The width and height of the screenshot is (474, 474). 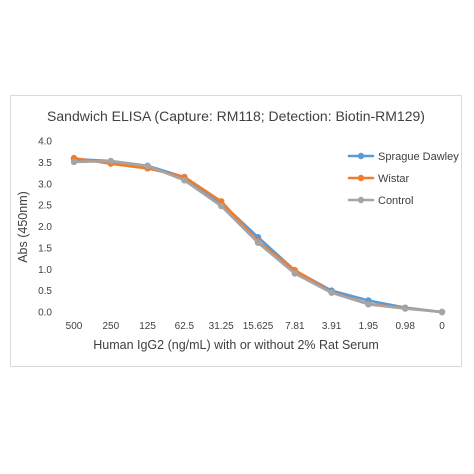 I want to click on x-tick-label: 31.25, so click(x=221, y=326).